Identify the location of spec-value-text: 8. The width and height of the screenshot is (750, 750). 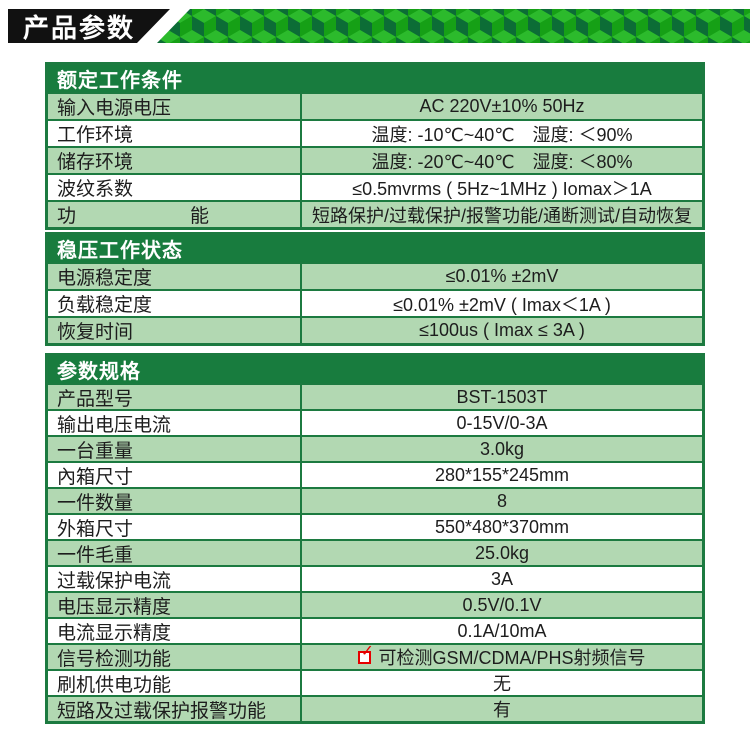
(501, 500).